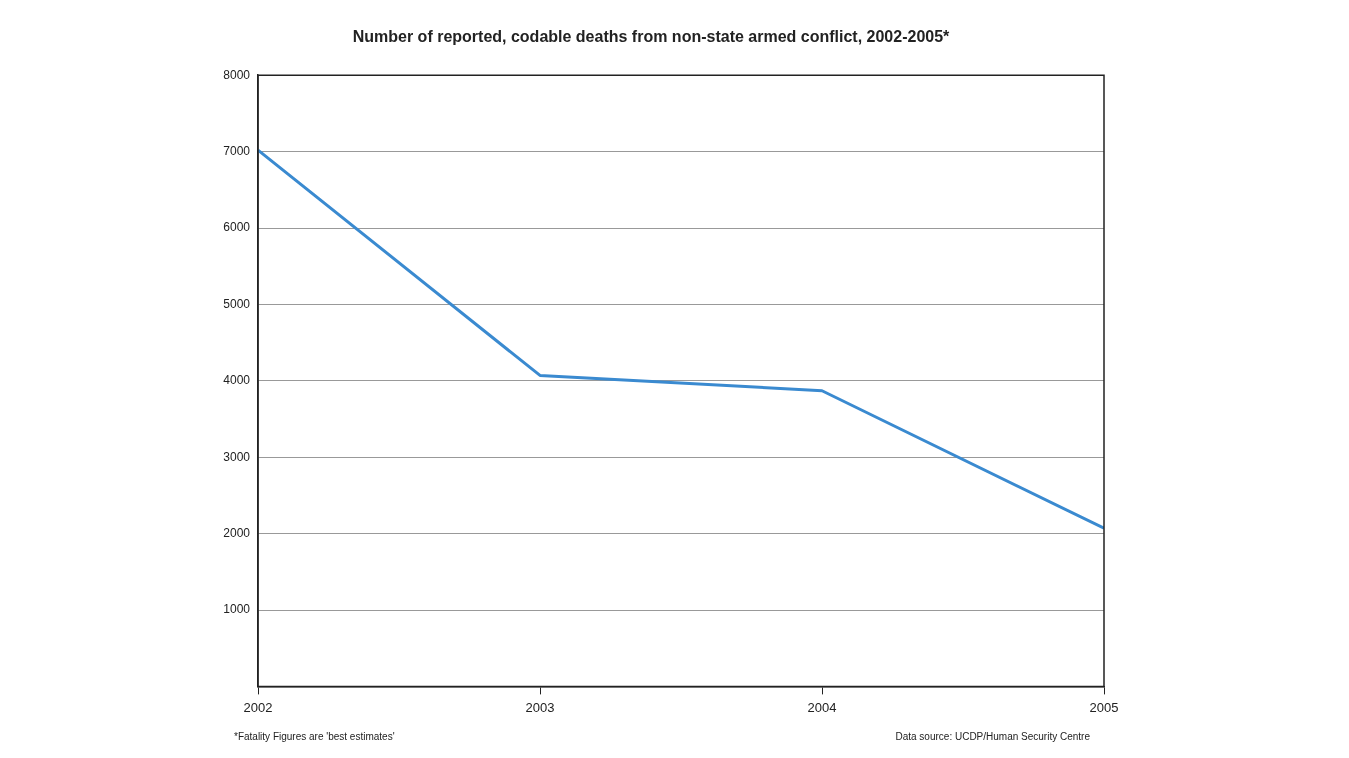 The image size is (1349, 758). I want to click on x-tick-label: 2005, so click(1104, 707).